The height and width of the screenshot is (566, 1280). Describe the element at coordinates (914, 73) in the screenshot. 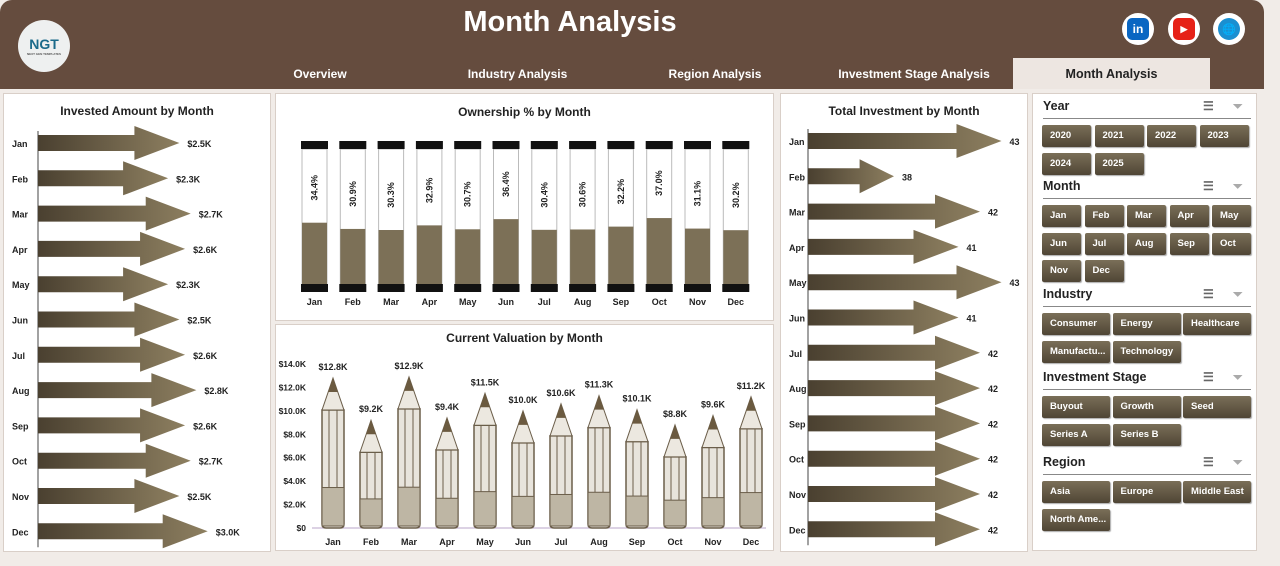

I see `tab-investment-stage-analysis: Investment Stage Analysis` at that location.